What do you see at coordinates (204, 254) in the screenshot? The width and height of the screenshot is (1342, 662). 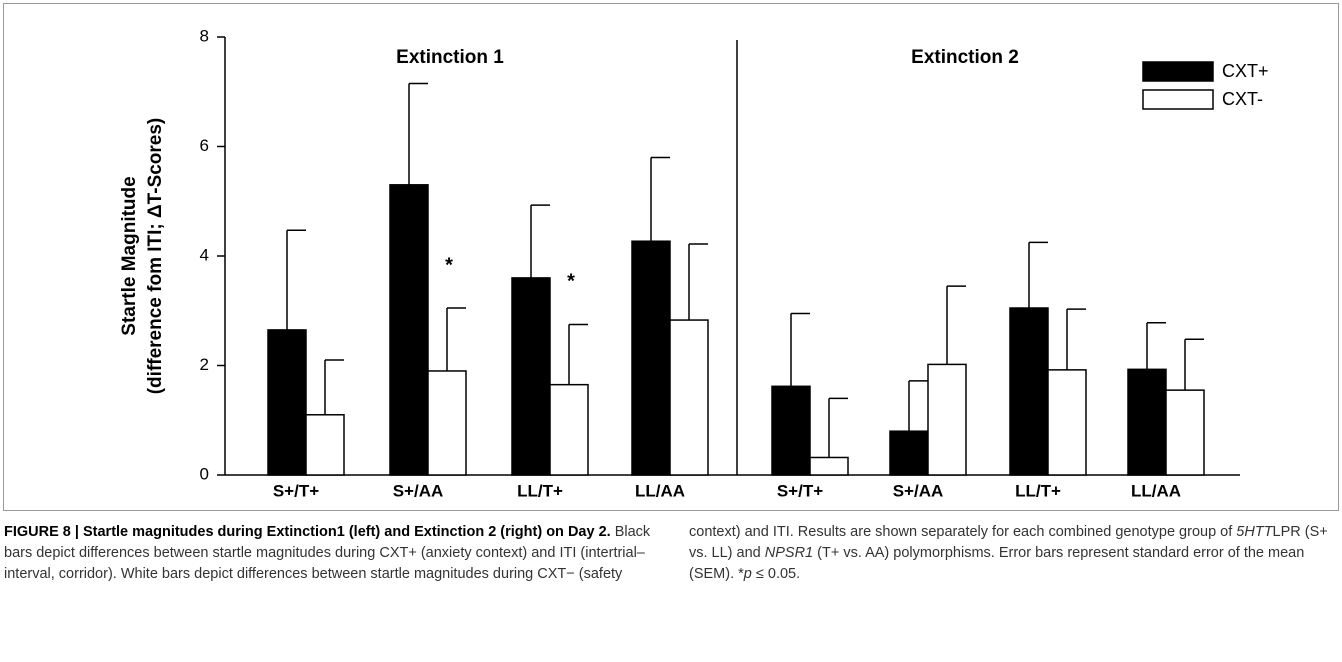 I see `y-tick-label: 4` at bounding box center [204, 254].